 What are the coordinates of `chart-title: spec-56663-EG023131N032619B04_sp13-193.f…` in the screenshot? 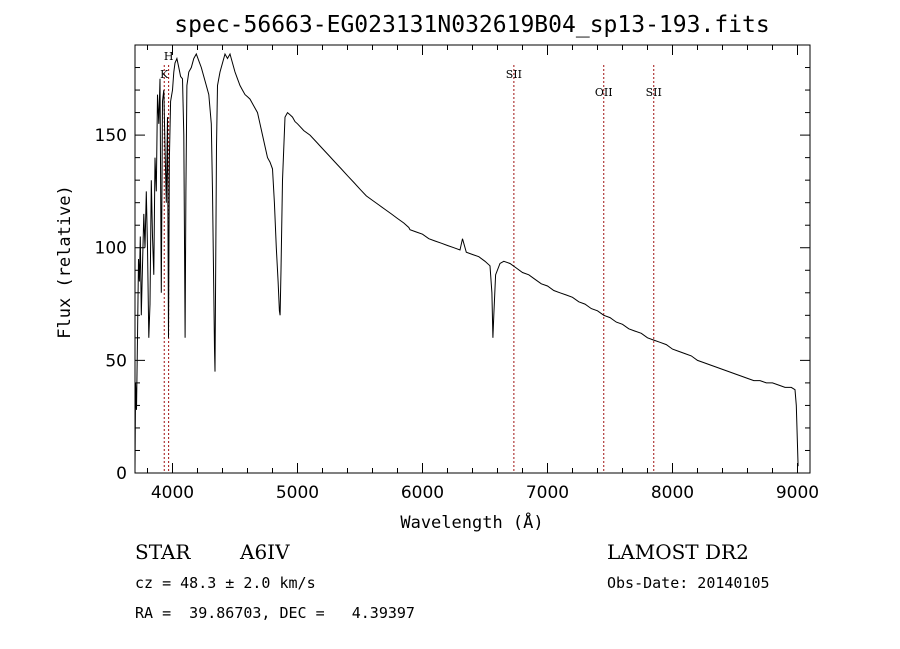 It's located at (471, 25).